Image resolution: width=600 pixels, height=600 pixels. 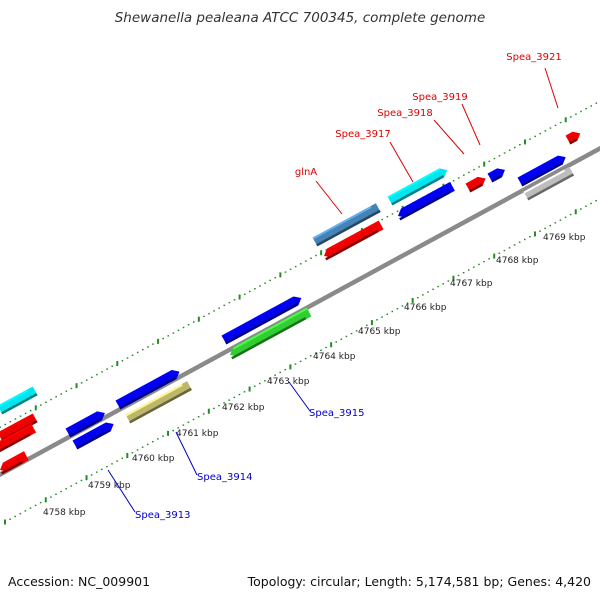 What do you see at coordinates (326, 400) in the screenshot?
I see `gene-callout: Spea_3915` at bounding box center [326, 400].